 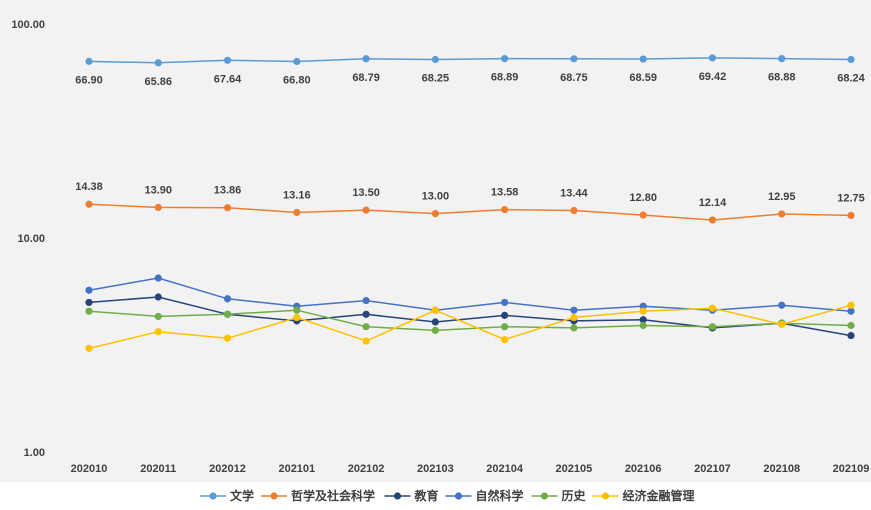 I want to click on y-tick-label: 10.00, so click(x=31, y=239).